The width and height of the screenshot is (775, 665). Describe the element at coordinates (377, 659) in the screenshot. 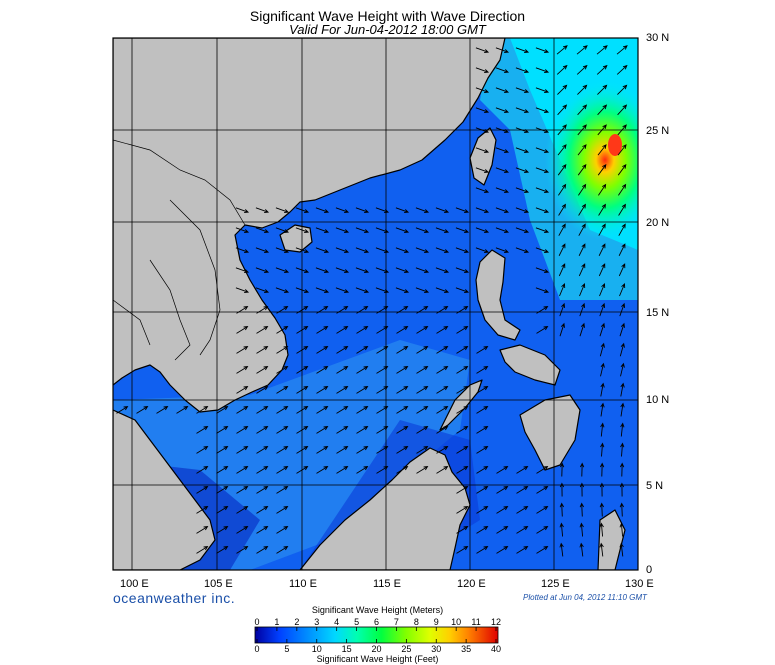

I see `colorbar-title-feet: Significant Wave Height (Feet)` at that location.